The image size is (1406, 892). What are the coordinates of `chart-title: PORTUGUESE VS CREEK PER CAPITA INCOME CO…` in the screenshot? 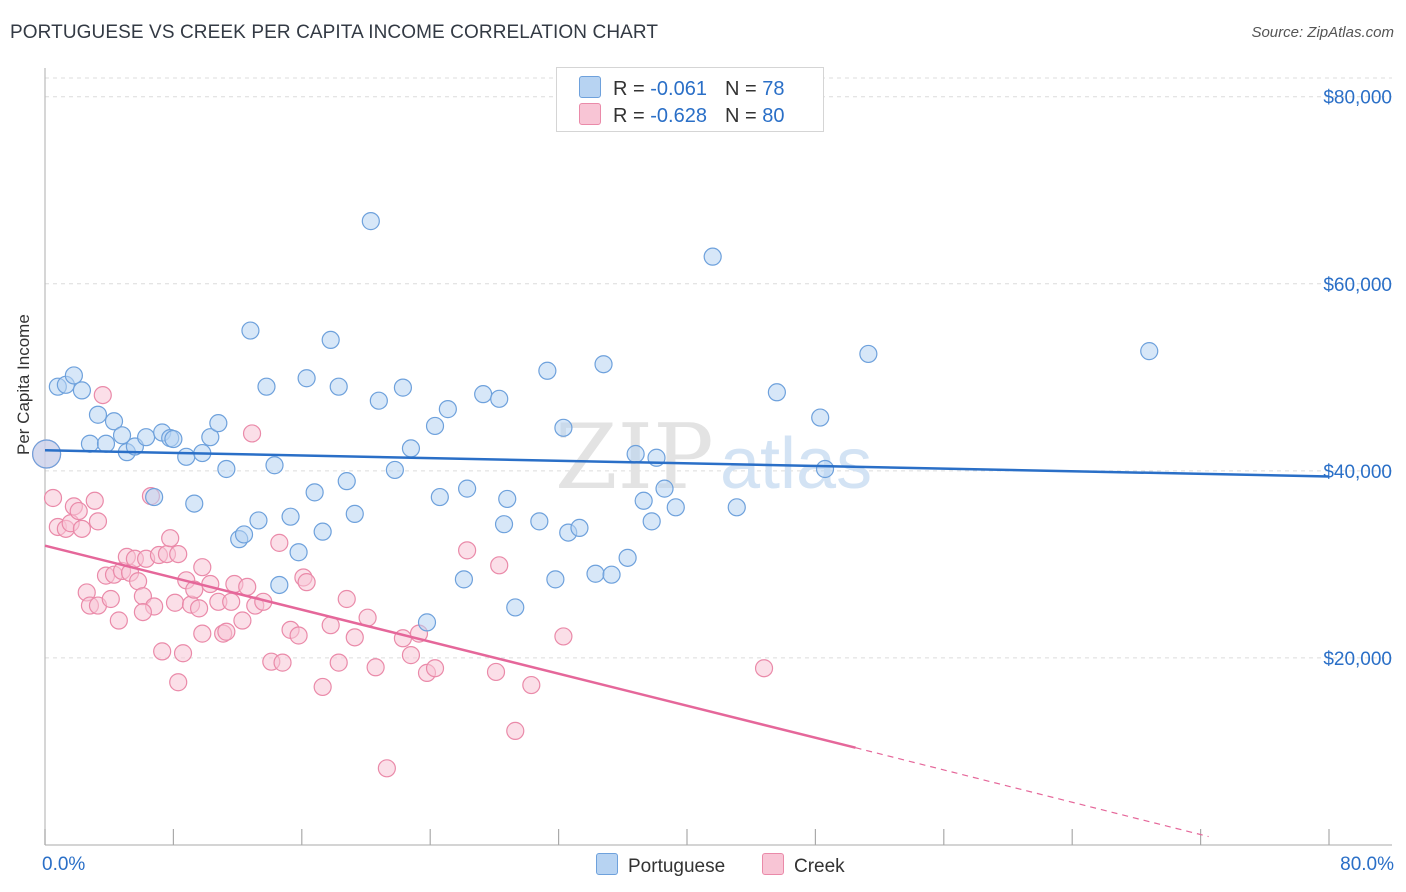 It's located at (334, 32).